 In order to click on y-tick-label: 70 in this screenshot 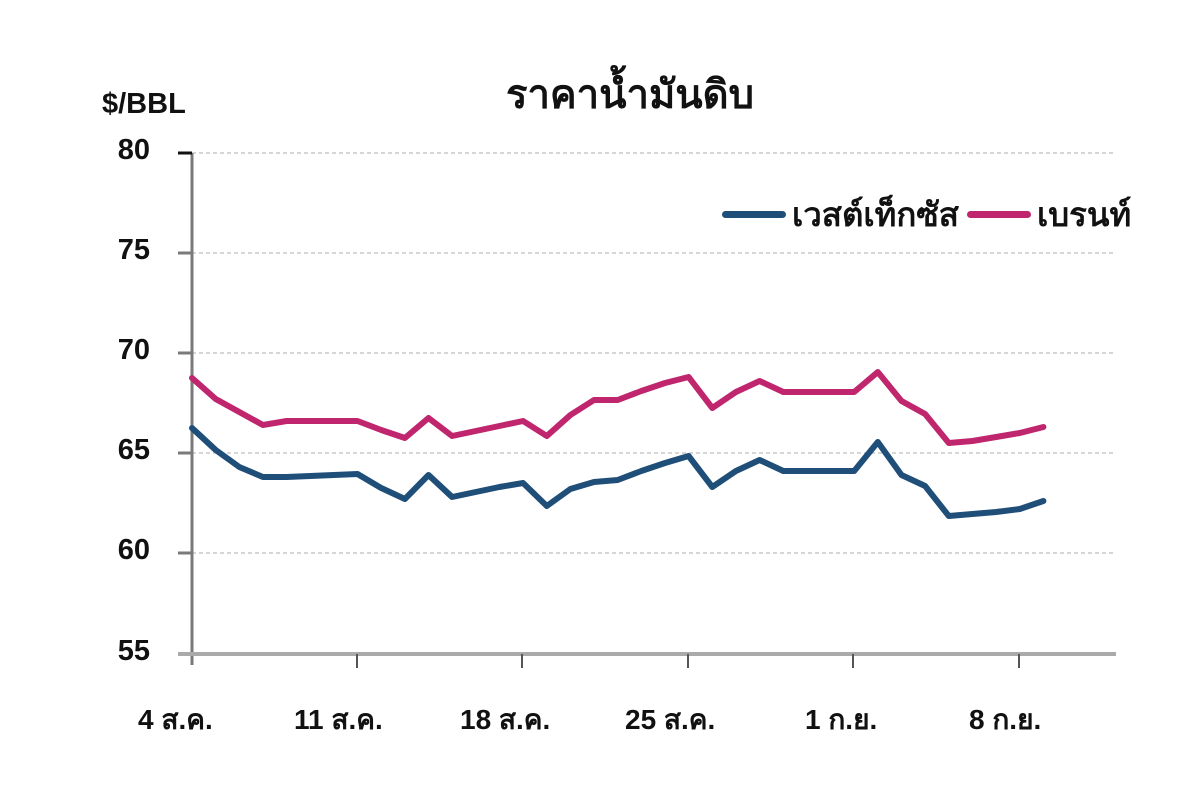, I will do `click(133, 350)`.